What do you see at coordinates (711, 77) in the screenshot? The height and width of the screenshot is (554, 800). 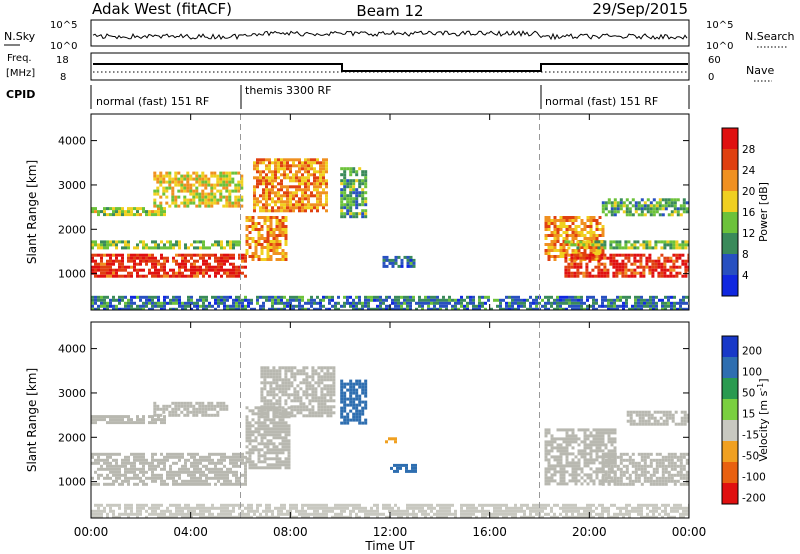 I see `nave-tick-bottom: 0` at bounding box center [711, 77].